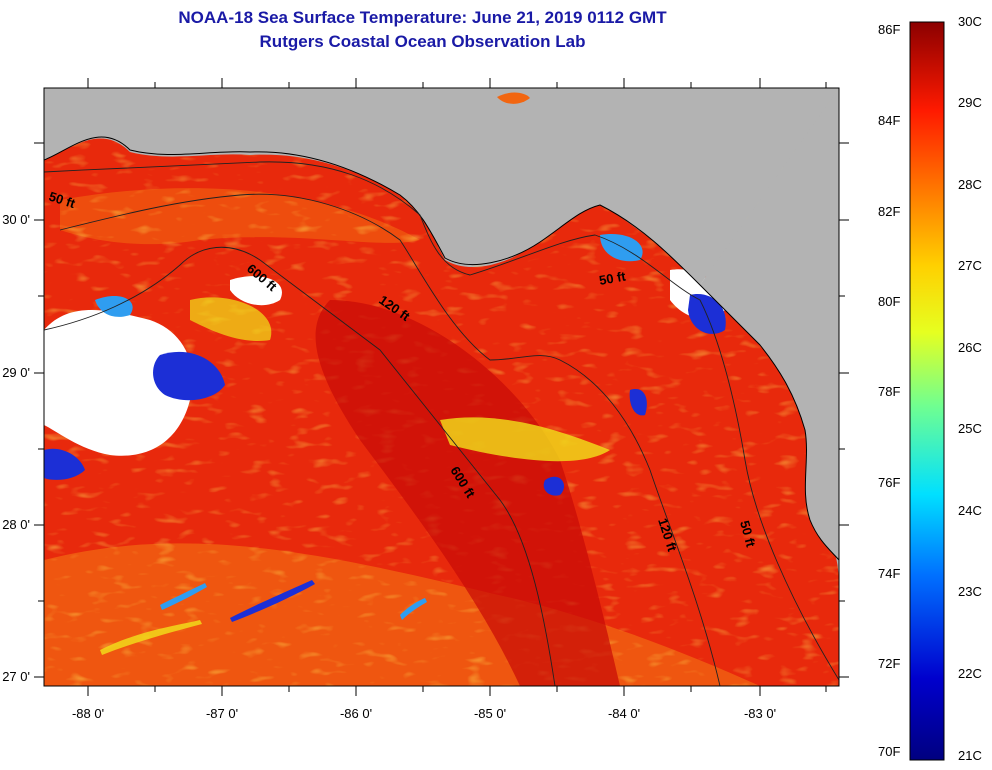 The image size is (992, 770). What do you see at coordinates (490, 713) in the screenshot?
I see `lon-label: -85 0'` at bounding box center [490, 713].